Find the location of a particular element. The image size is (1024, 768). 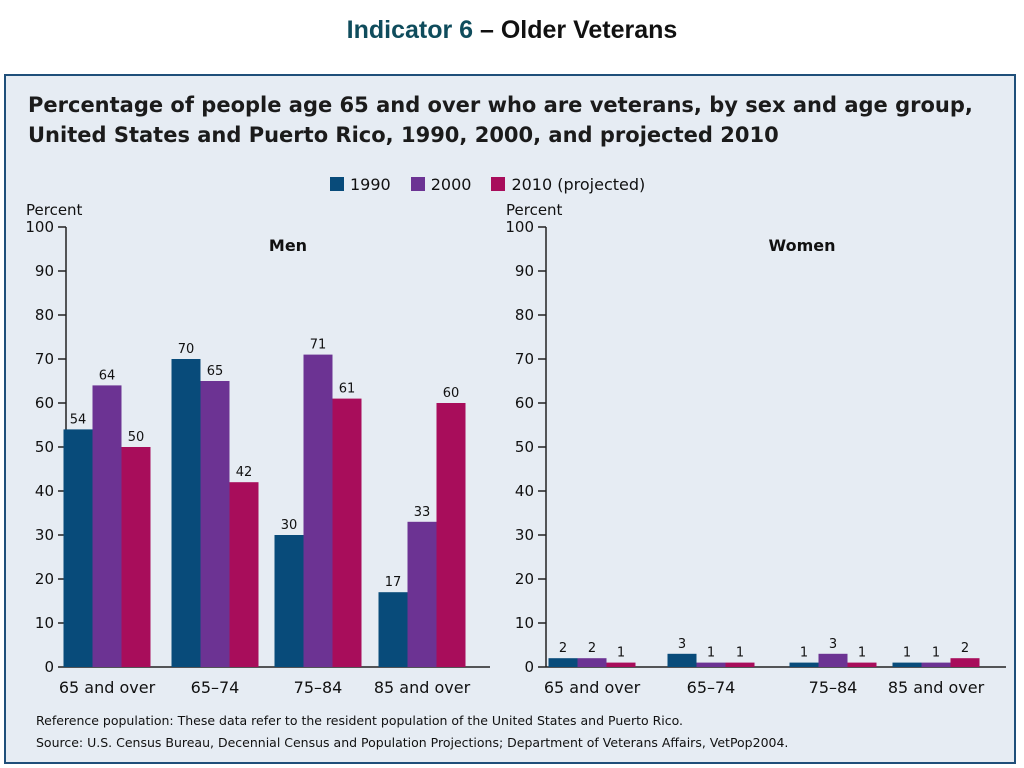

panel-2-y-tick-label: 90 is located at coordinates (524, 271).